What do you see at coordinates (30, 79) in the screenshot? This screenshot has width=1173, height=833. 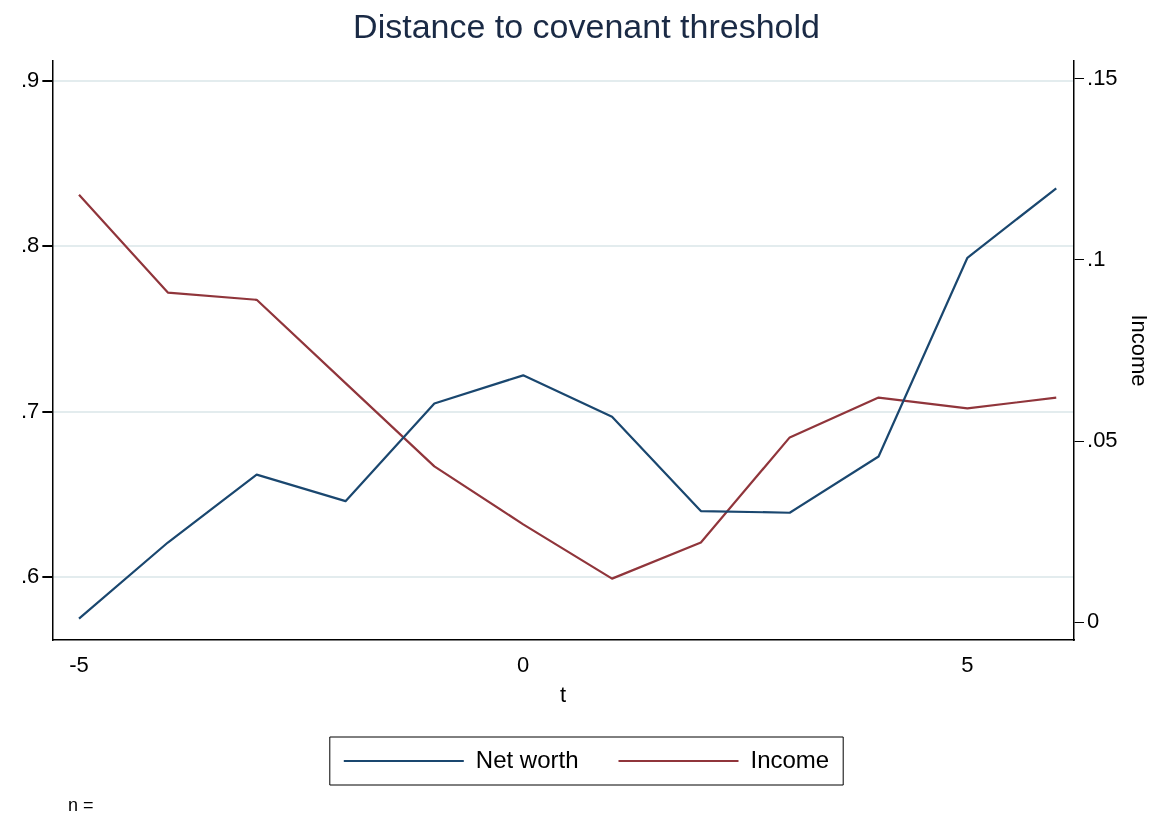 I see `y-tick-label: .9` at bounding box center [30, 79].